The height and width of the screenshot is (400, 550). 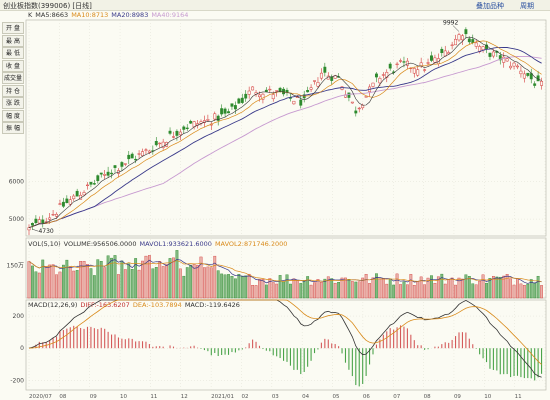 What do you see at coordinates (44, 244) in the screenshot?
I see `volume-legend-item-0: VOL(5,10)` at bounding box center [44, 244].